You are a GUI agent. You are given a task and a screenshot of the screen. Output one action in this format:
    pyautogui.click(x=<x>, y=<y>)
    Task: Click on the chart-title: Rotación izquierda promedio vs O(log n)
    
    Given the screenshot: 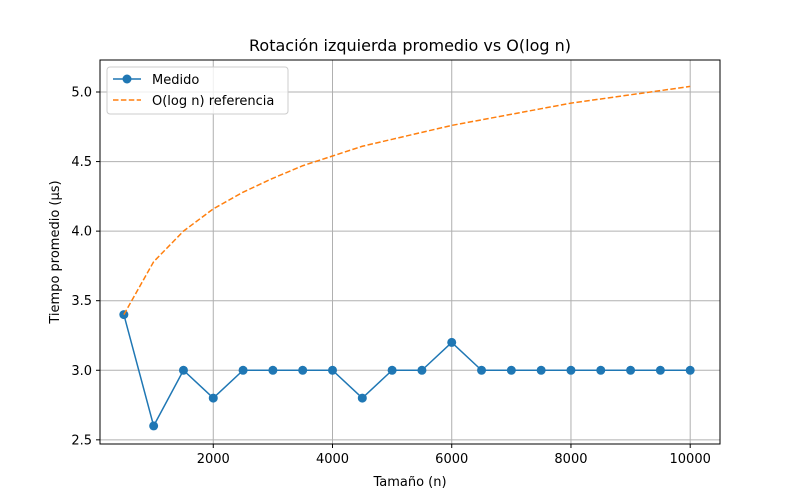 What is the action you would take?
    pyautogui.click(x=410, y=45)
    